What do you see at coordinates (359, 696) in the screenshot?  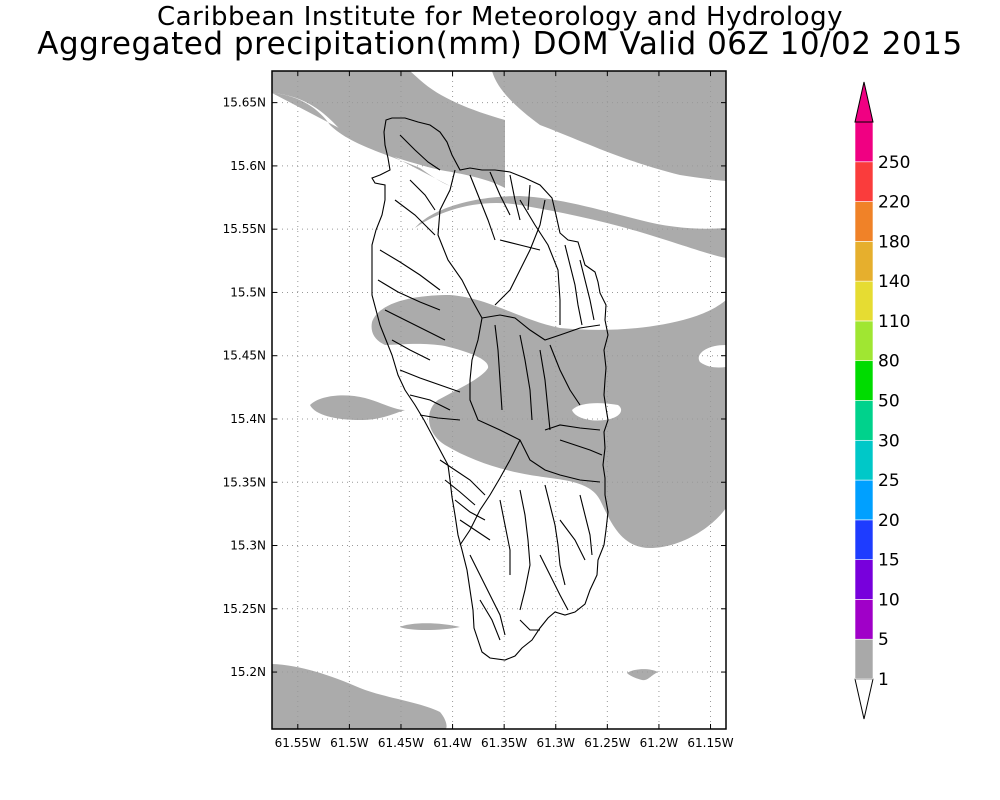 I see `precip-area-sw` at bounding box center [359, 696].